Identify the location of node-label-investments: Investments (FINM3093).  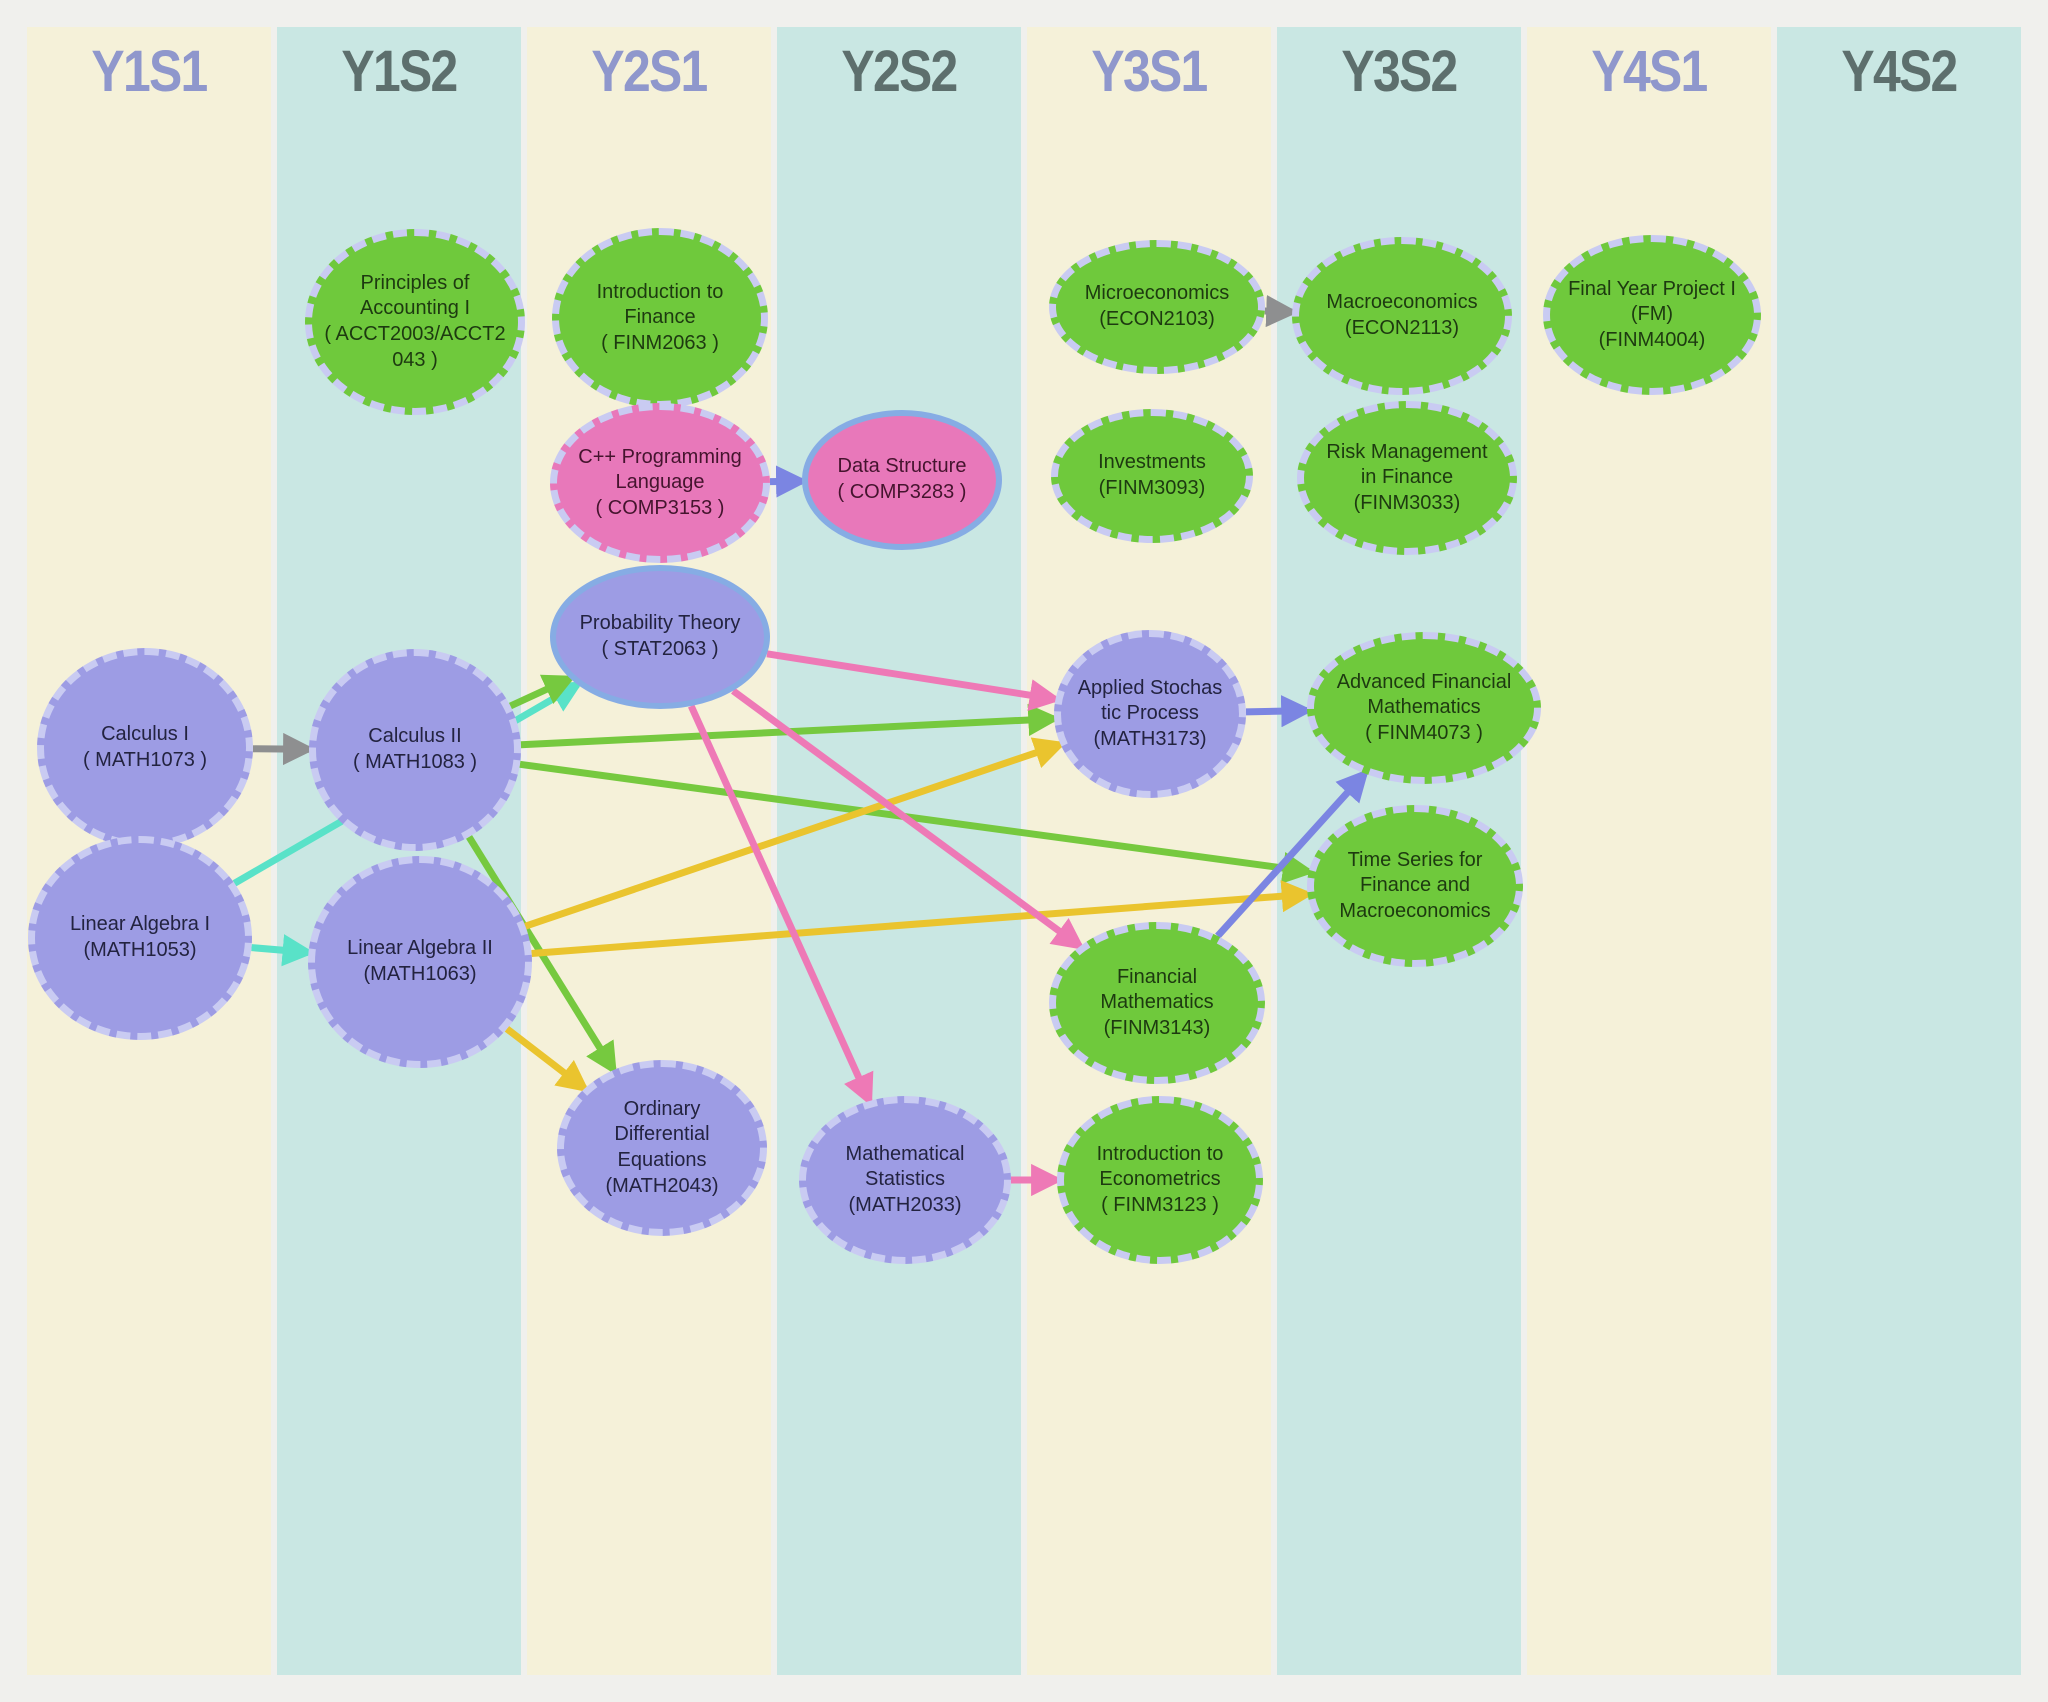
(1152, 475).